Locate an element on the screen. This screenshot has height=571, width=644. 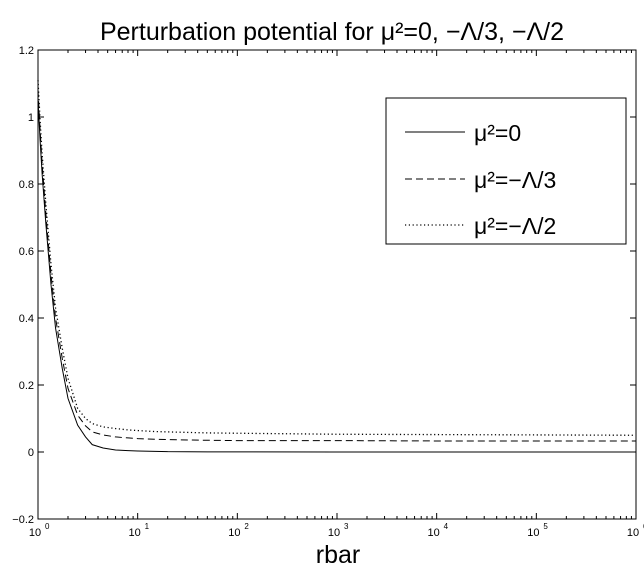
x-tick-label: 106 is located at coordinates (635, 530).